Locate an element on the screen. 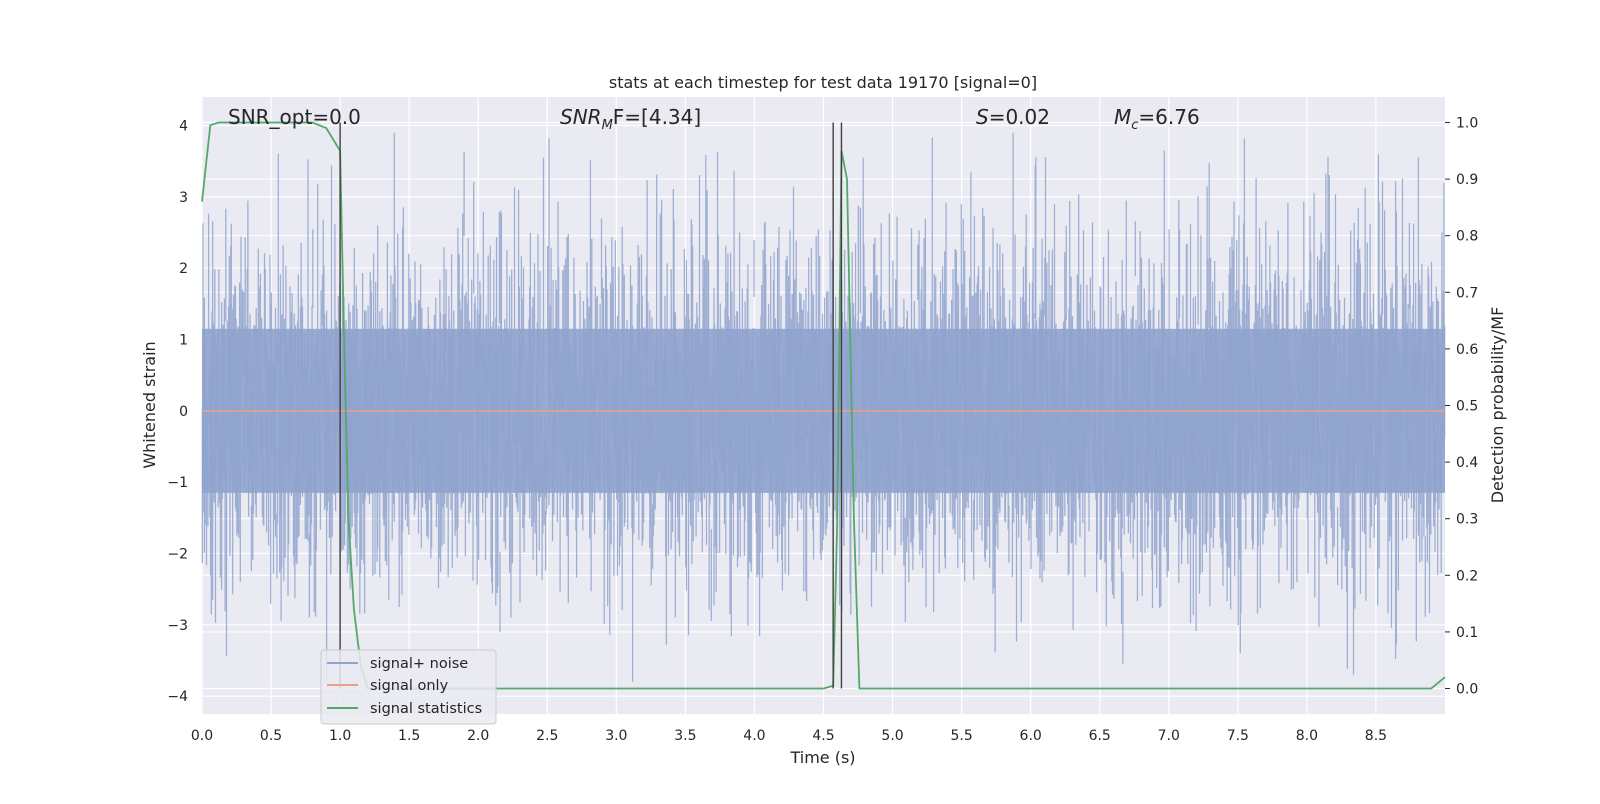 The height and width of the screenshot is (804, 1600). legend-label-statistics: signal statistics is located at coordinates (426, 709).